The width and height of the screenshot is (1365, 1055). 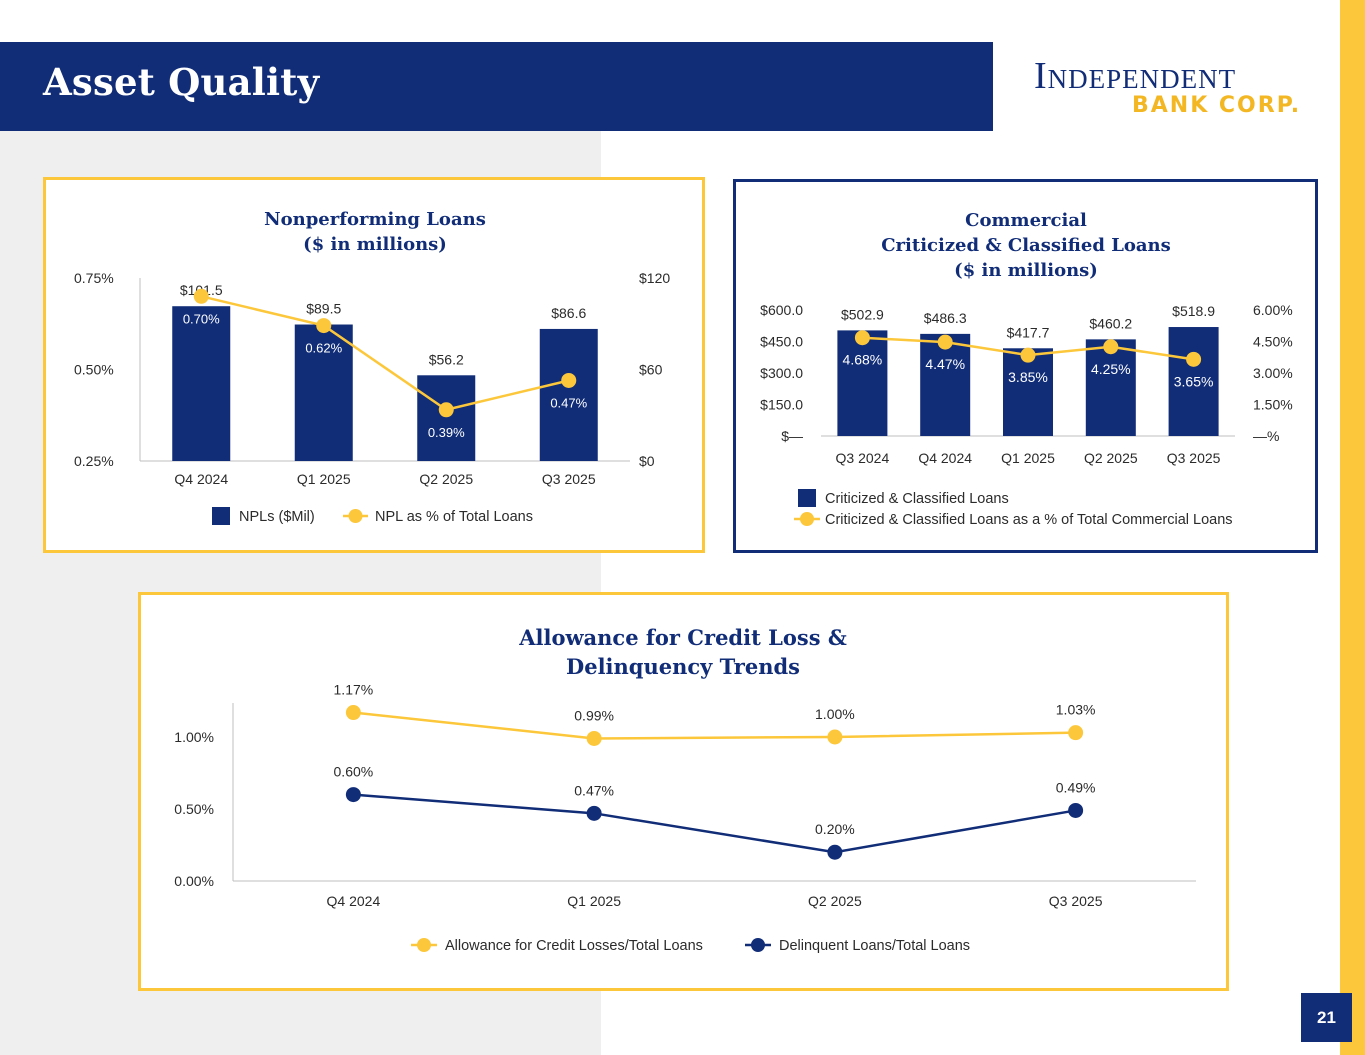 I want to click on legend-bar-label: NPLs ($Mil), so click(x=277, y=517).